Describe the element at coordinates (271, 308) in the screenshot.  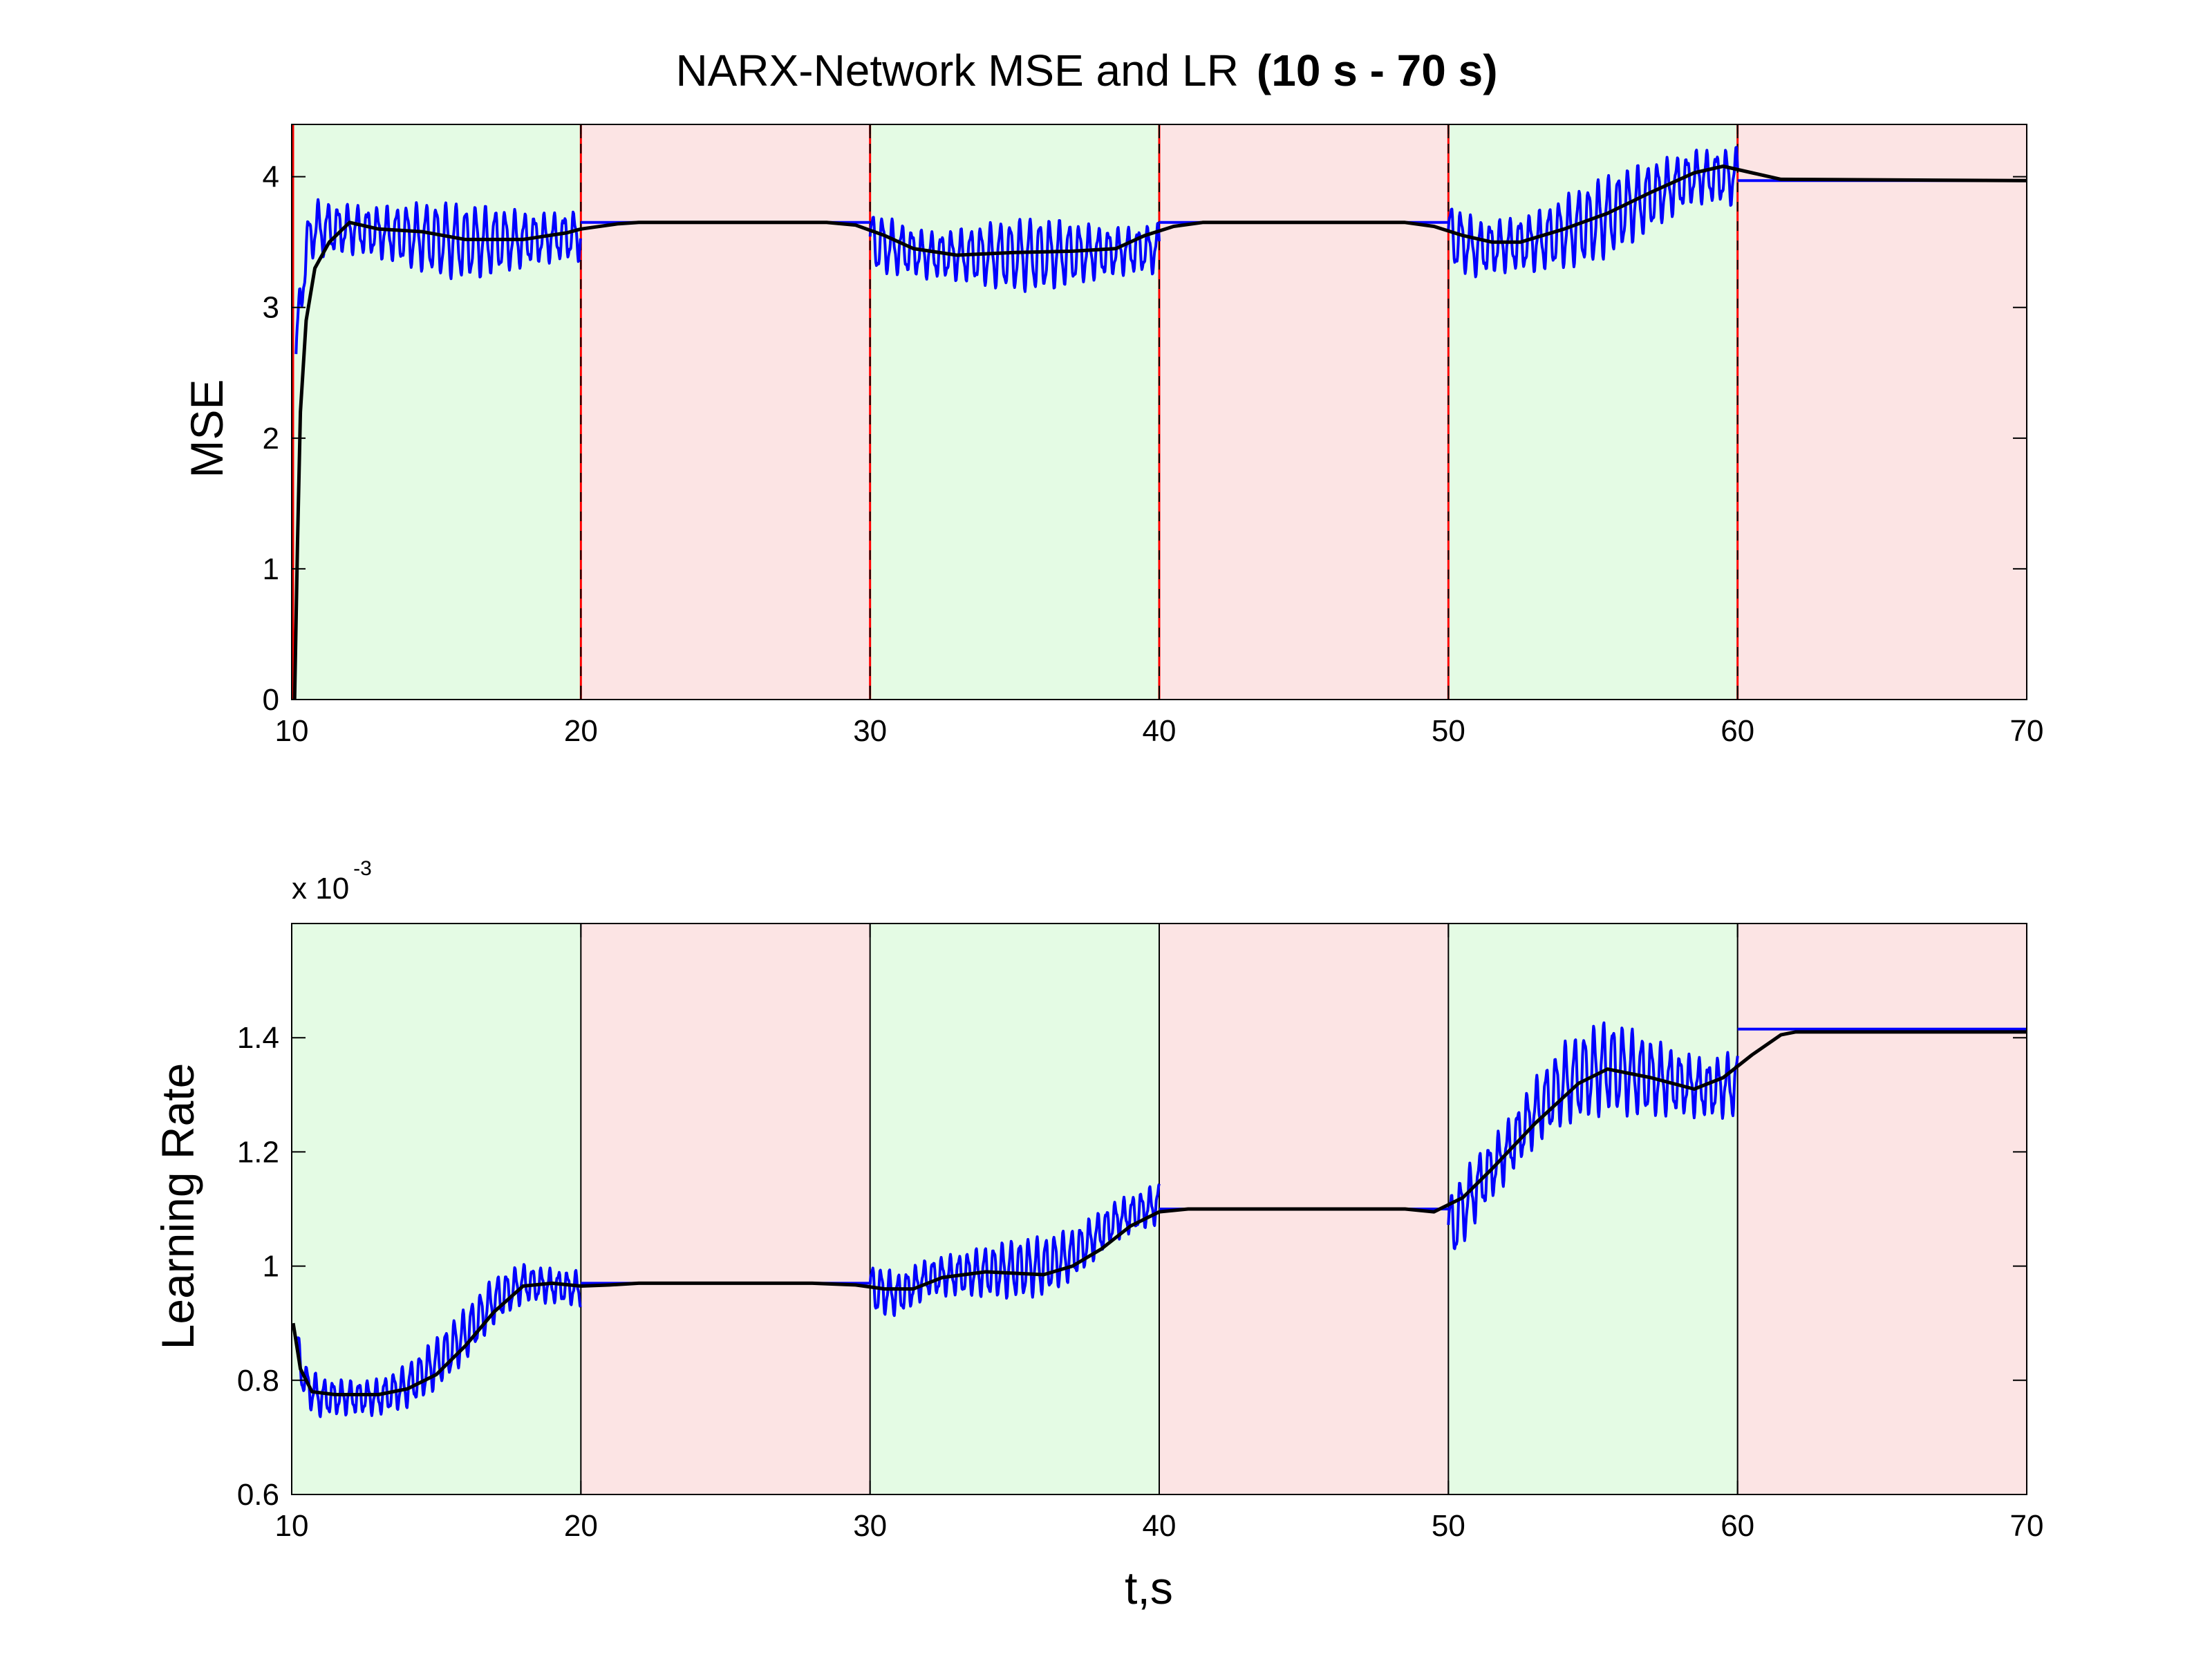
I see `mse-ytick-label-3: 3` at that location.